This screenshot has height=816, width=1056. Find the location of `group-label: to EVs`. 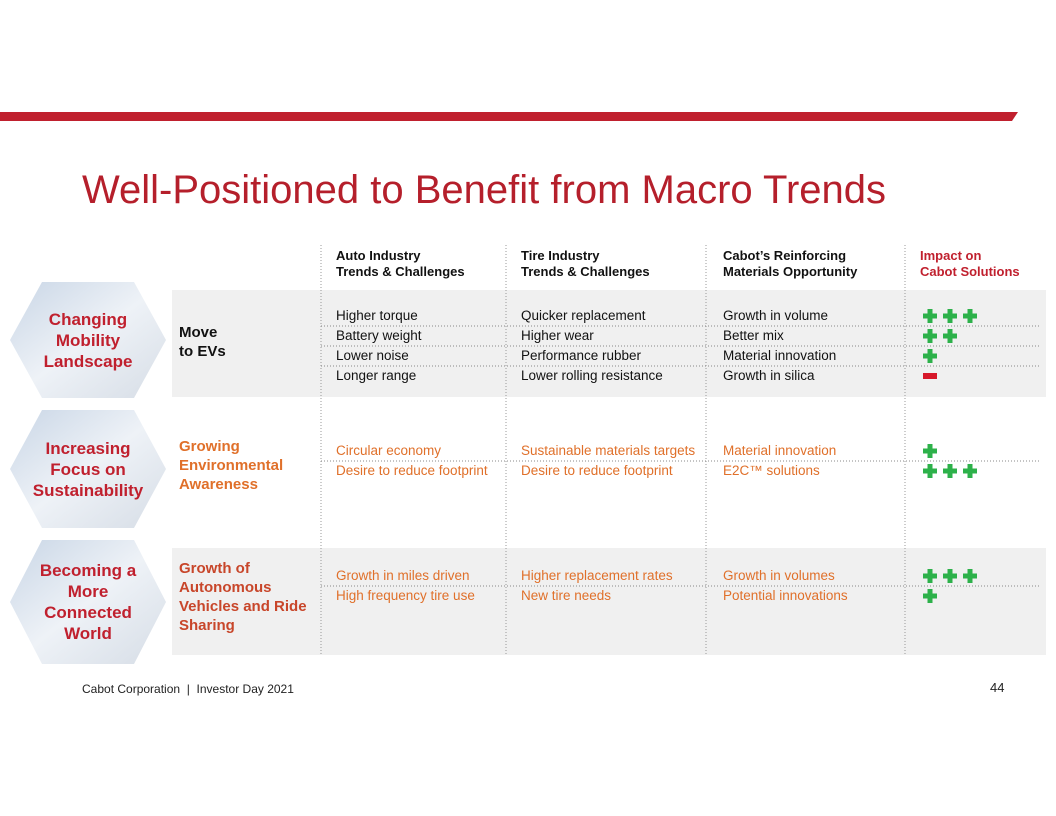

group-label: to EVs is located at coordinates (202, 351).